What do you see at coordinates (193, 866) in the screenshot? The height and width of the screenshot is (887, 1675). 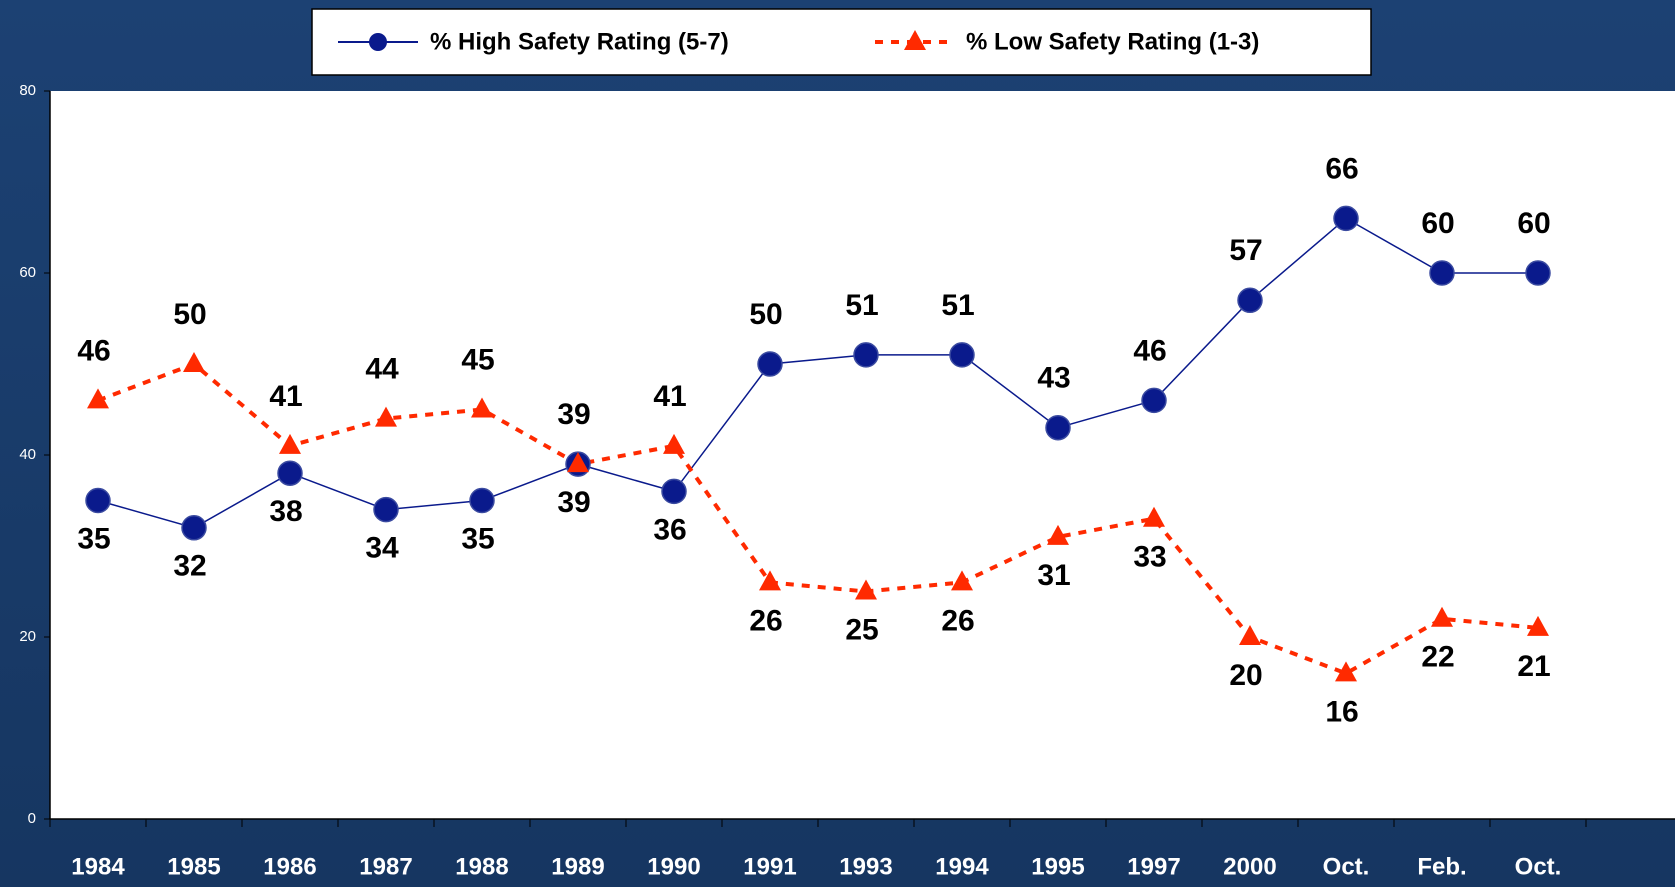 I see `x-tick-label: 1985` at bounding box center [193, 866].